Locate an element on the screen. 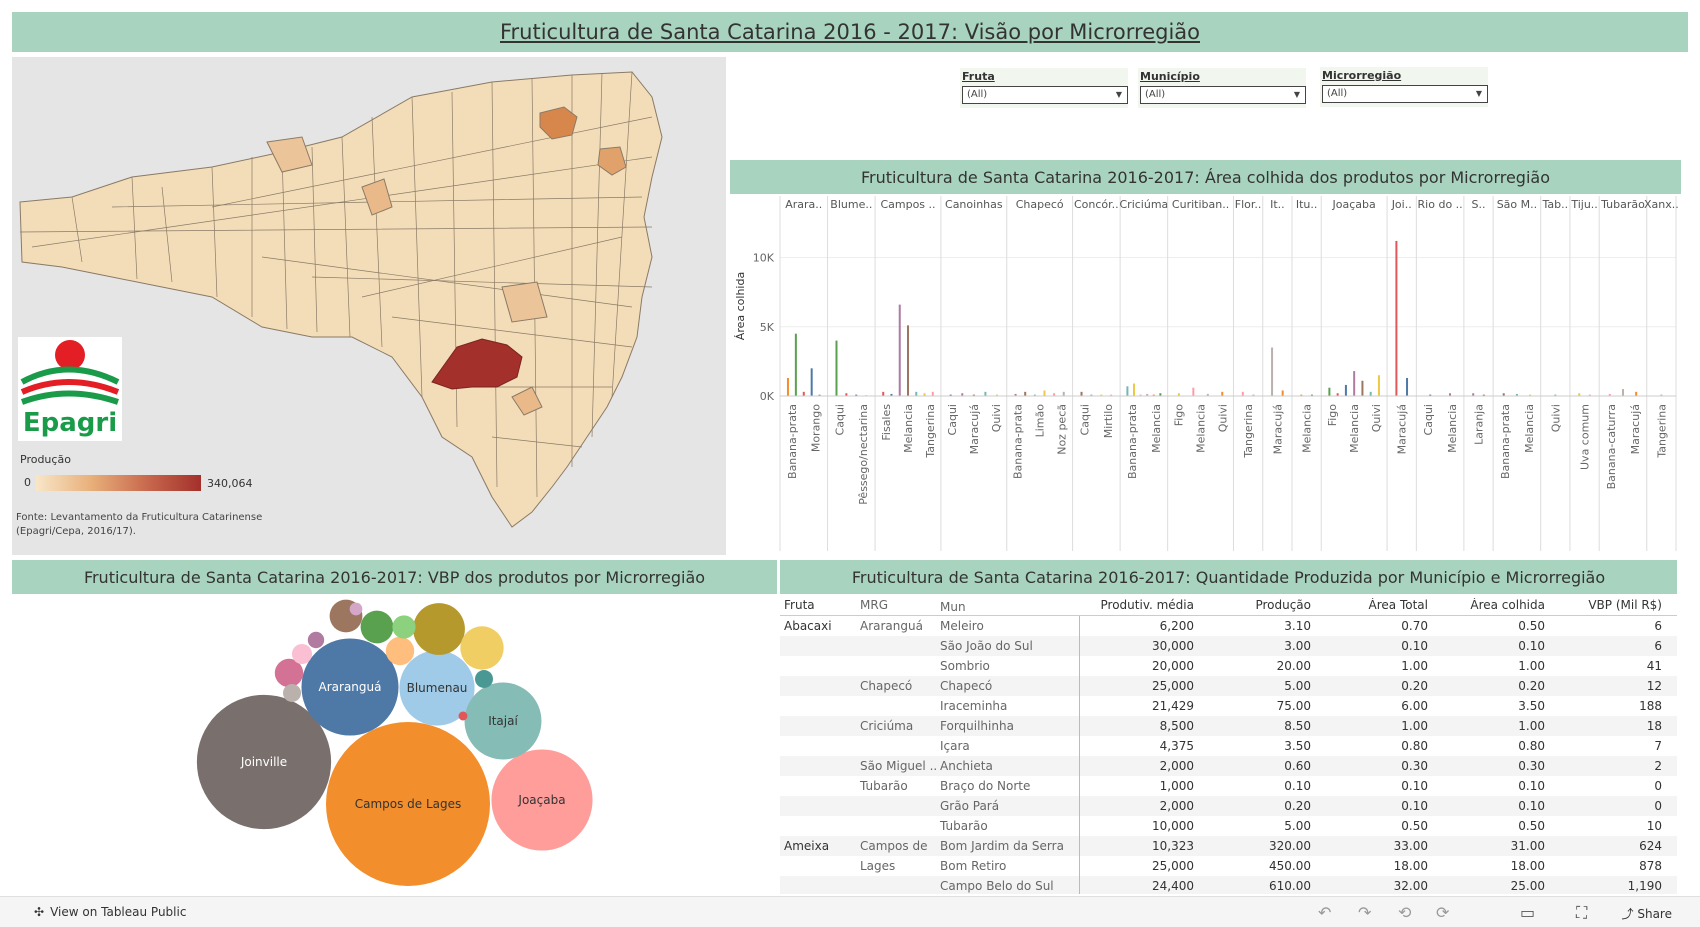 This screenshot has height=927, width=1700. header-fruta: Fruta is located at coordinates (799, 605).